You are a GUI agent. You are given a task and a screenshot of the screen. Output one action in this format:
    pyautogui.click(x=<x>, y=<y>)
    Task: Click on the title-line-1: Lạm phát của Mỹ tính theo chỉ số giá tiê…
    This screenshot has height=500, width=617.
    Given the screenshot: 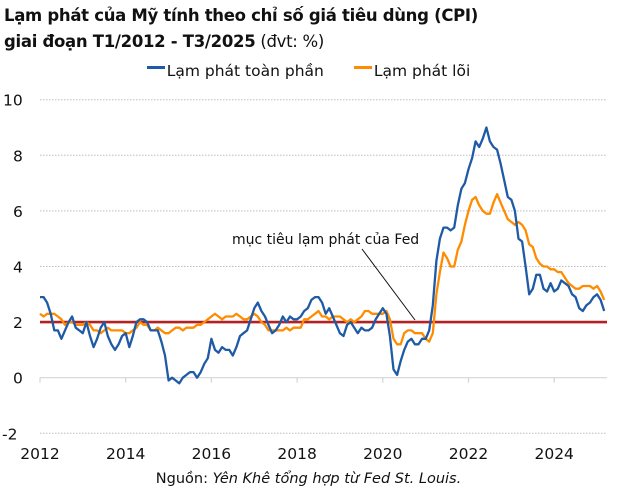 What is the action you would take?
    pyautogui.click(x=241, y=15)
    